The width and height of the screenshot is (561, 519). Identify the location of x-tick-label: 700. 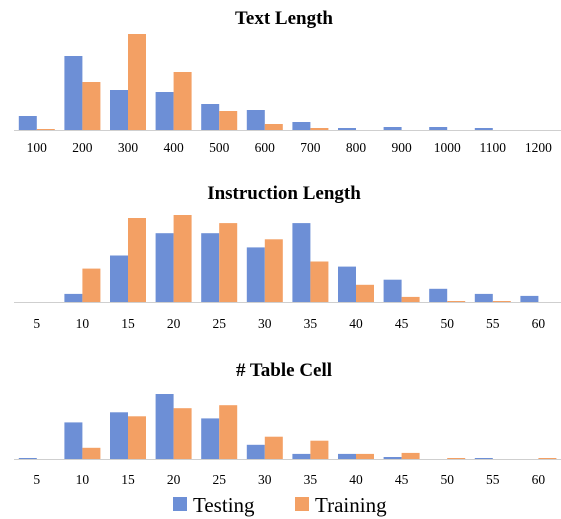
(310, 147).